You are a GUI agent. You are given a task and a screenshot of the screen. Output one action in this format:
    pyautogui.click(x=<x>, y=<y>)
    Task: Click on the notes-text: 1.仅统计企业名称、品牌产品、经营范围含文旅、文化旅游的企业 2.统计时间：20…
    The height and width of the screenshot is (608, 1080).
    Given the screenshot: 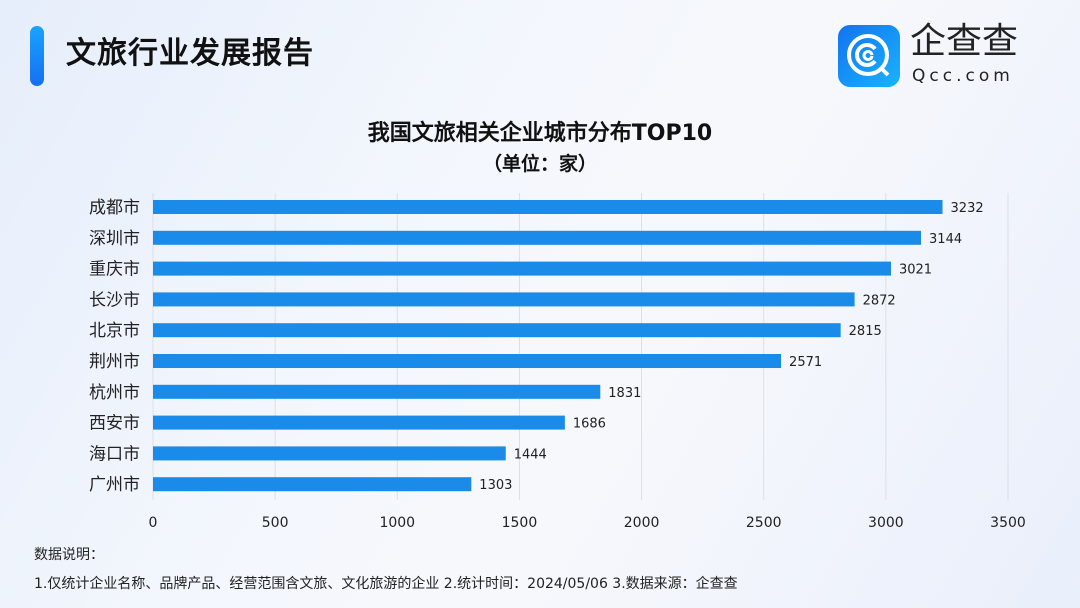 What is the action you would take?
    pyautogui.click(x=386, y=584)
    